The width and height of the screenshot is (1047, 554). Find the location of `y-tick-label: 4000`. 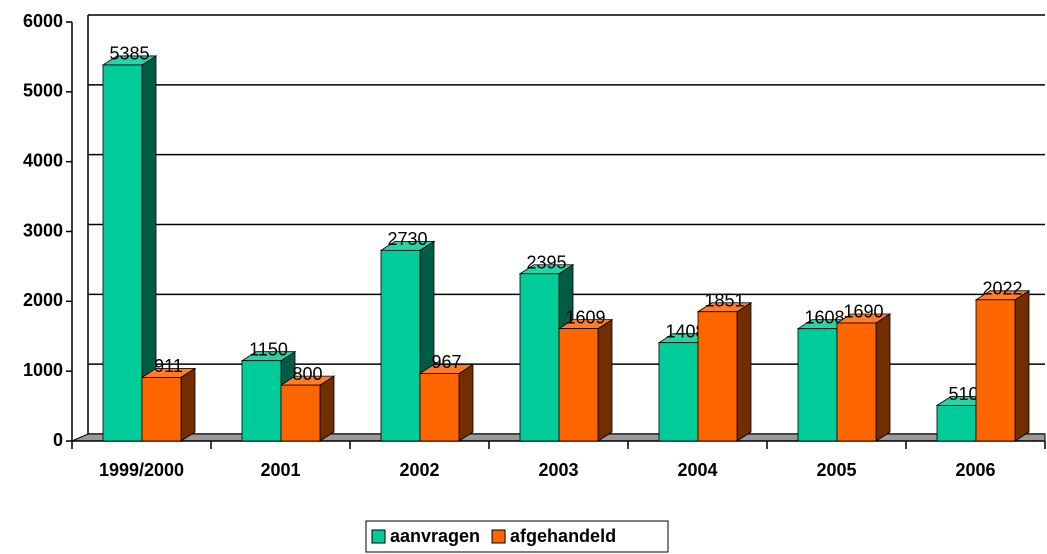

y-tick-label: 4000 is located at coordinates (43, 160).